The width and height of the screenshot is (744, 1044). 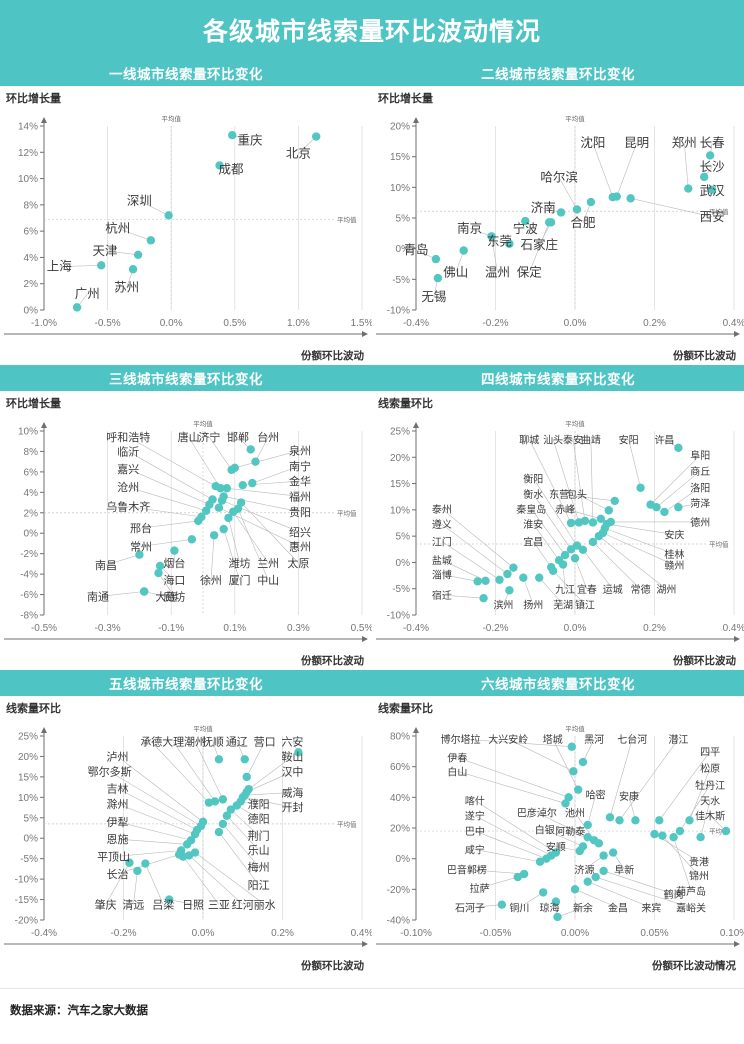 I want to click on data-point-label: 台州, so click(x=268, y=437).